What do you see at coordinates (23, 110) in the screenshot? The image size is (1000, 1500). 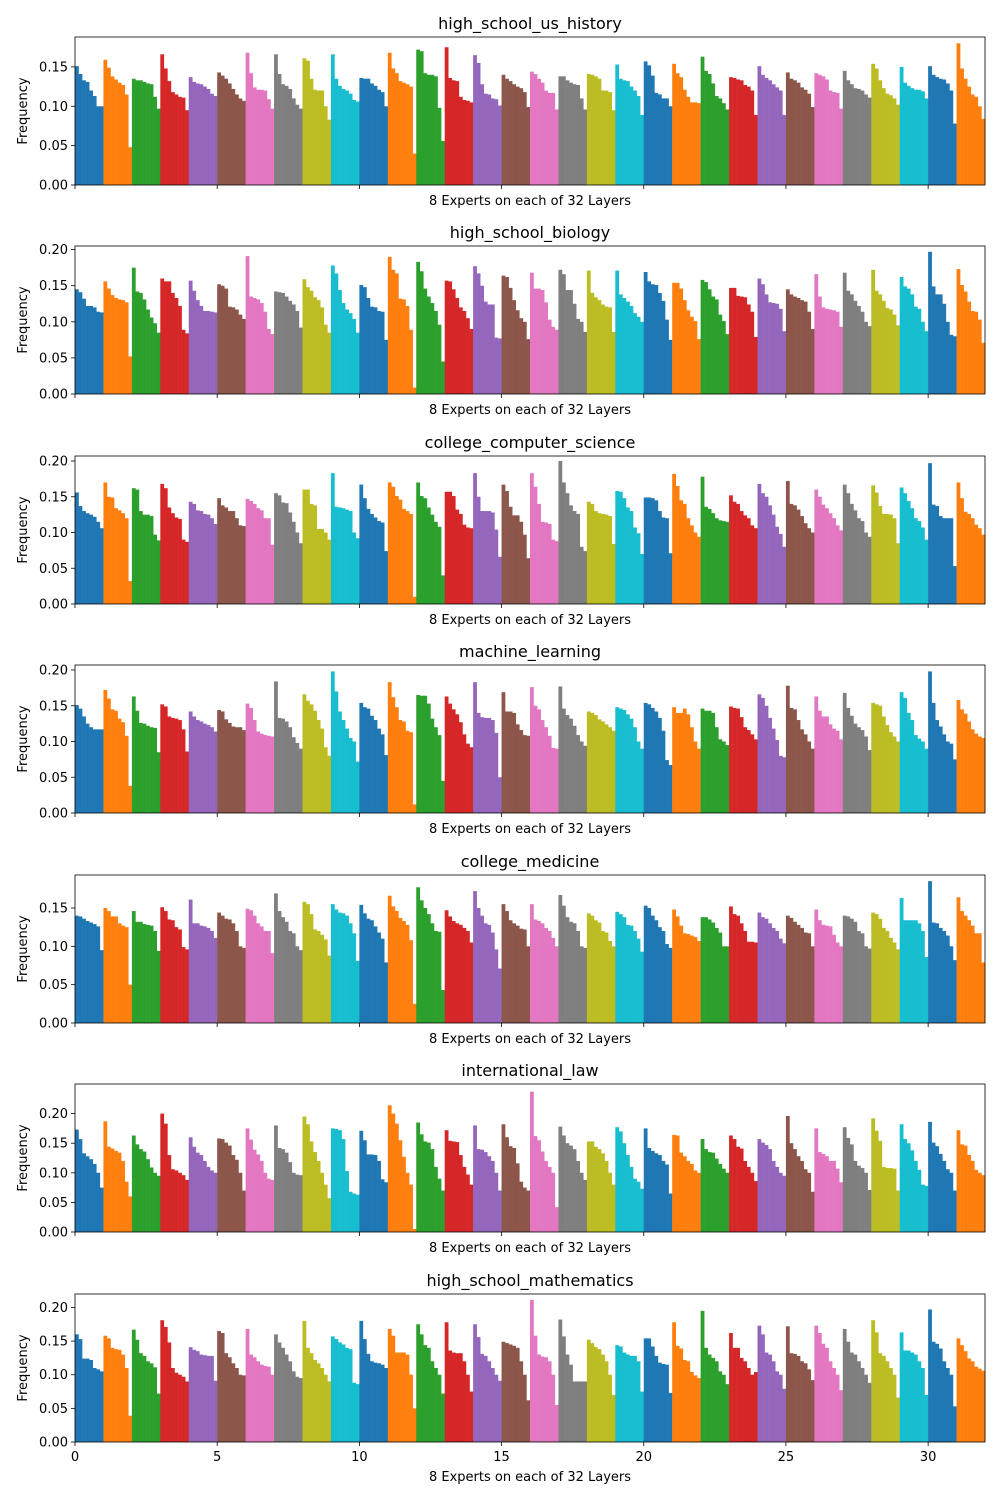 I see `y-axis-label: Frequency` at bounding box center [23, 110].